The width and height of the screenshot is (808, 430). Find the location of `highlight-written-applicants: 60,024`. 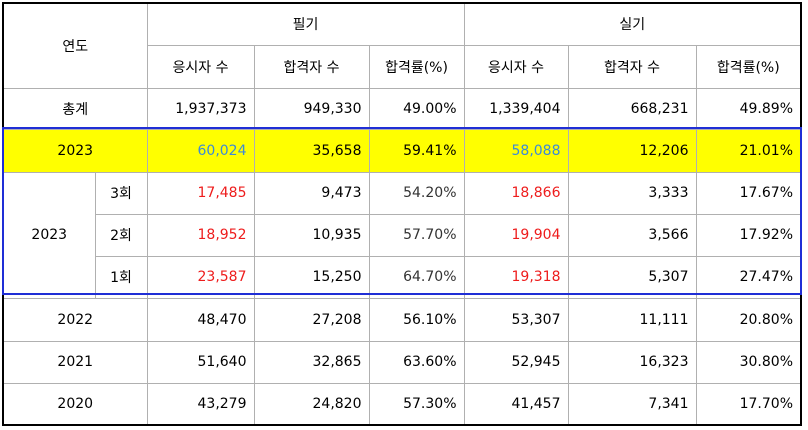

highlight-written-applicants: 60,024 is located at coordinates (200, 150).